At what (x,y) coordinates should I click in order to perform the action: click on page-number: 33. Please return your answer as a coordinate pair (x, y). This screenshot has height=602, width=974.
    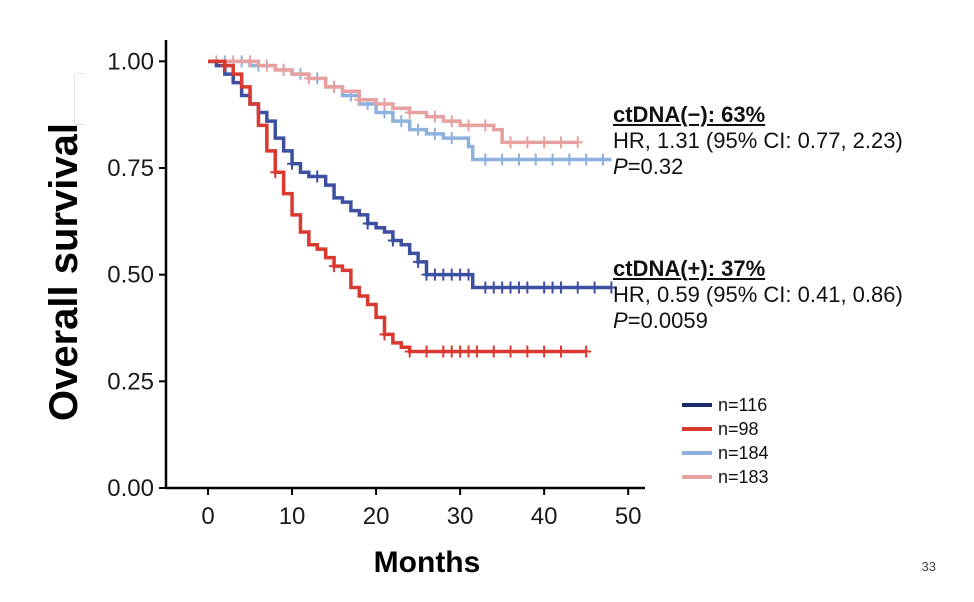
    Looking at the image, I should click on (928, 566).